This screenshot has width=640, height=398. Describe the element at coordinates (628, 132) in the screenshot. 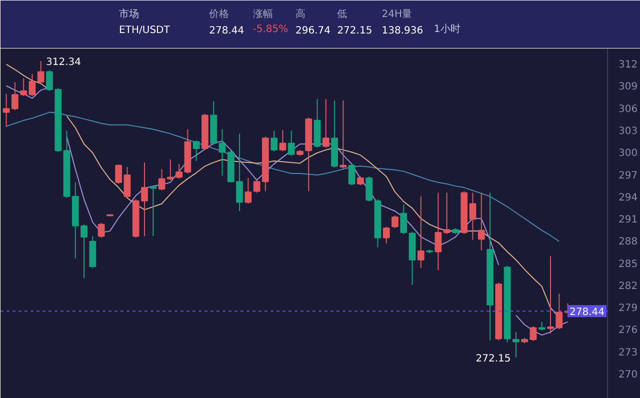

I see `y-tick-label: 303` at that location.